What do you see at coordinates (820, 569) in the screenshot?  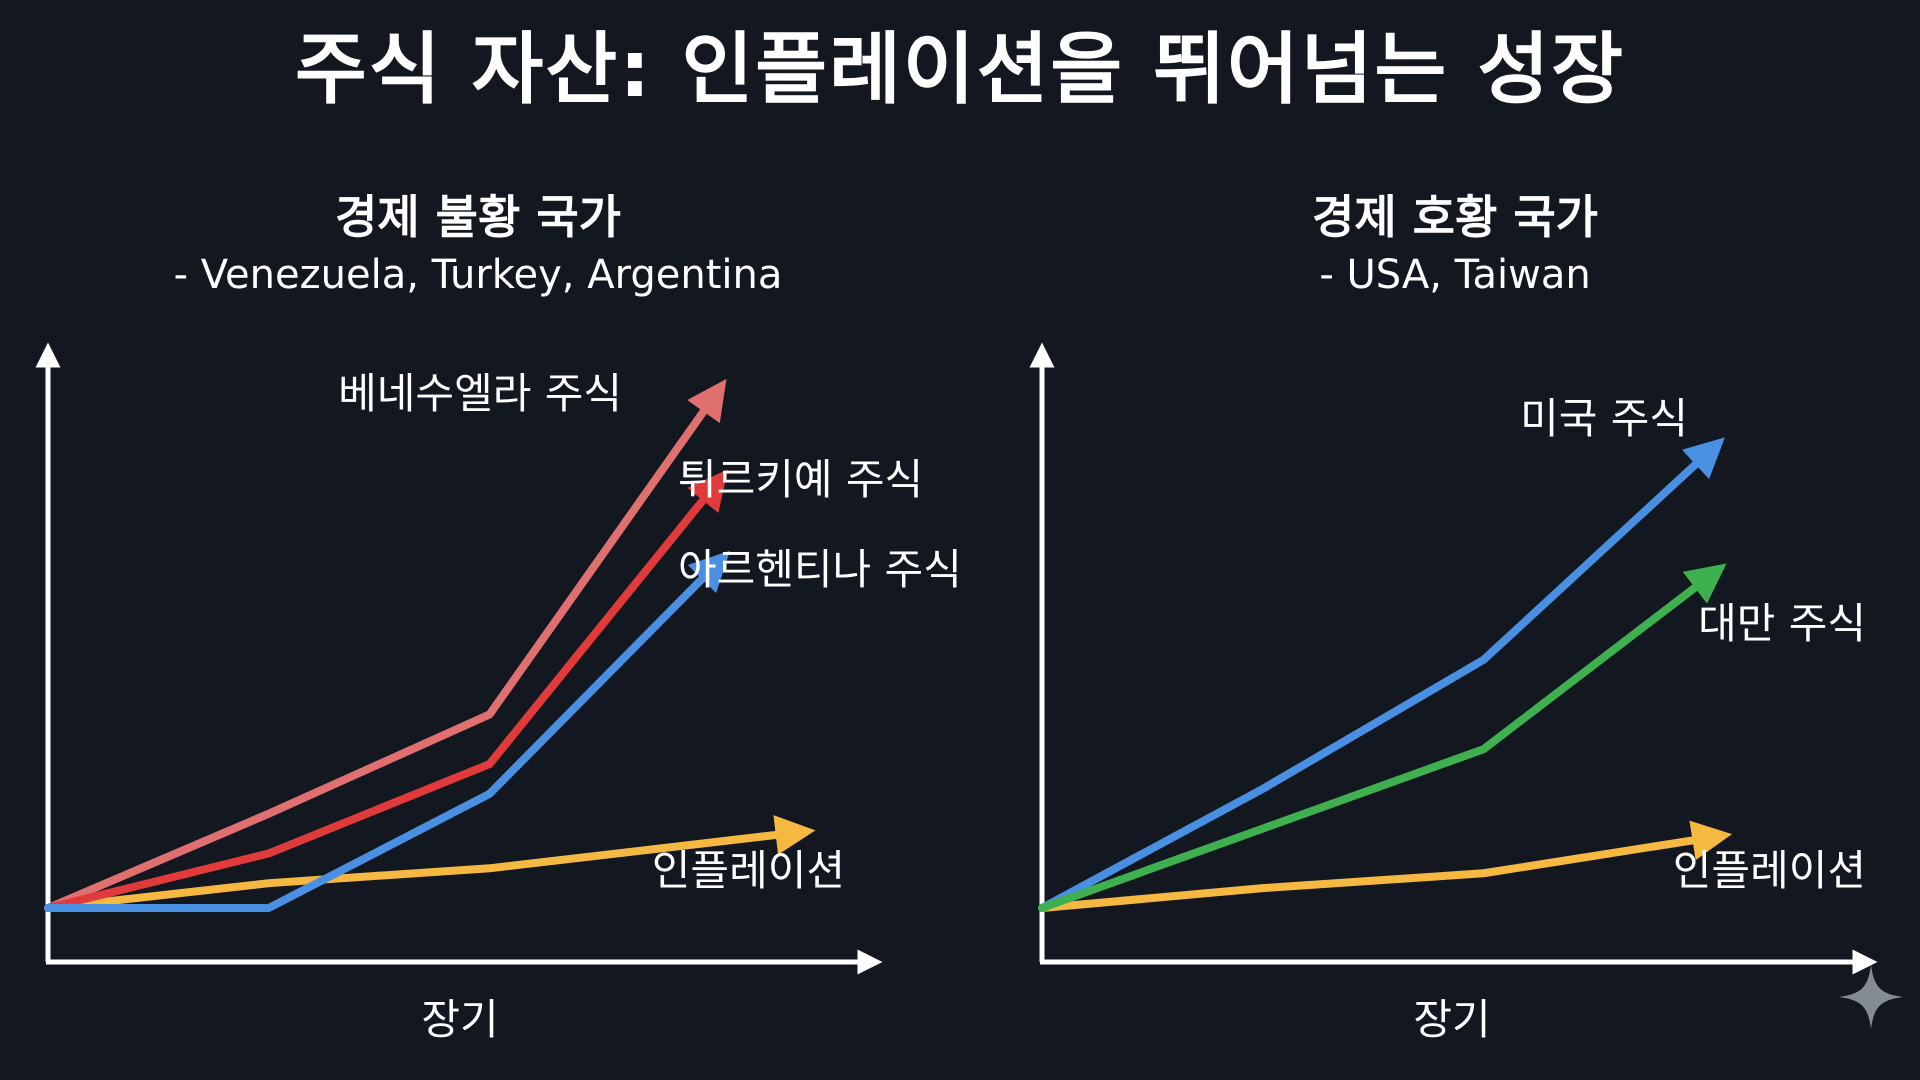 I see `series-label-0-2: 아르헨티나 주식` at bounding box center [820, 569].